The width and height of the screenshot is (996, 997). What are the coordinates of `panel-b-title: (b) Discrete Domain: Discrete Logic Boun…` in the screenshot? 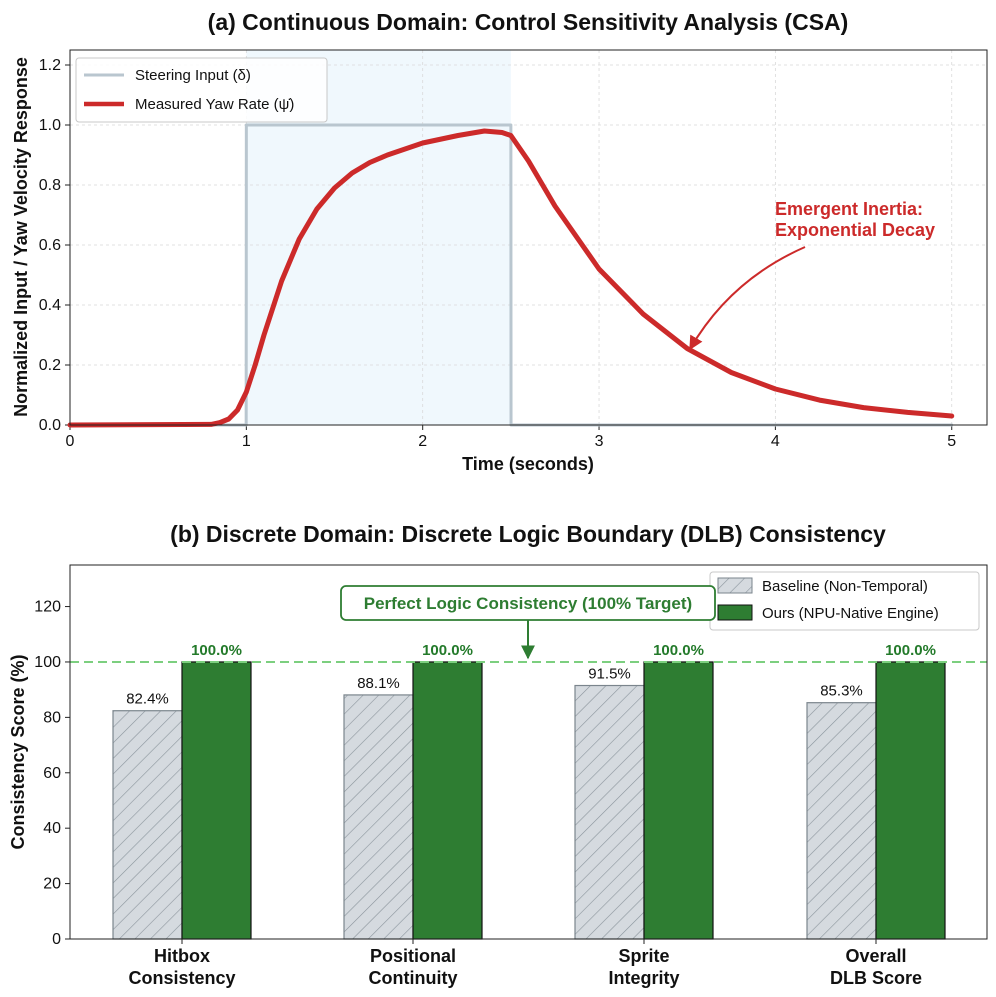 It's located at (528, 534).